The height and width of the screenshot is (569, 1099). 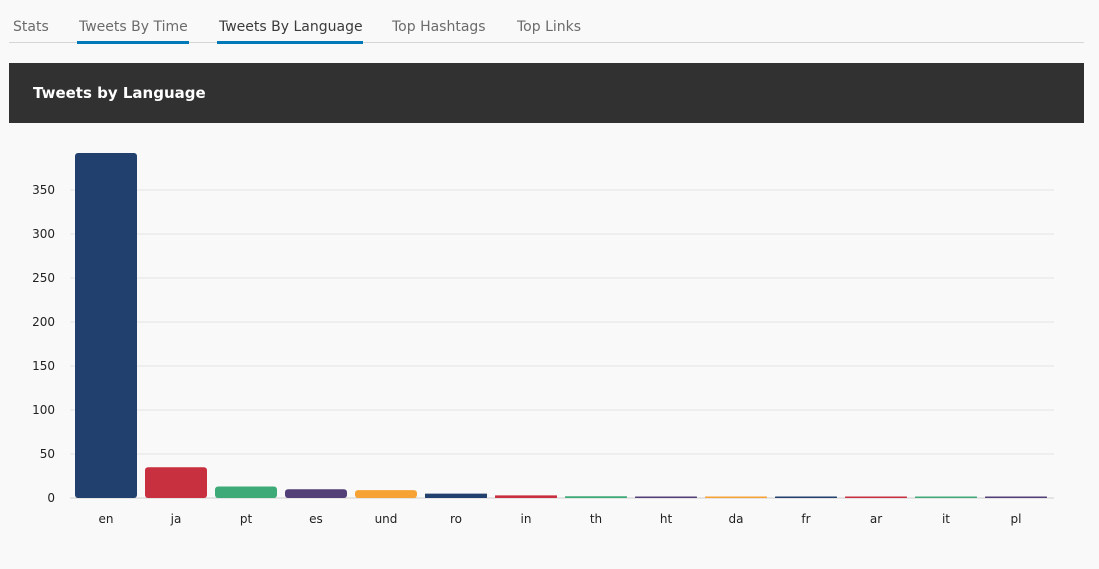 What do you see at coordinates (51, 498) in the screenshot?
I see `y-tick-label: 0` at bounding box center [51, 498].